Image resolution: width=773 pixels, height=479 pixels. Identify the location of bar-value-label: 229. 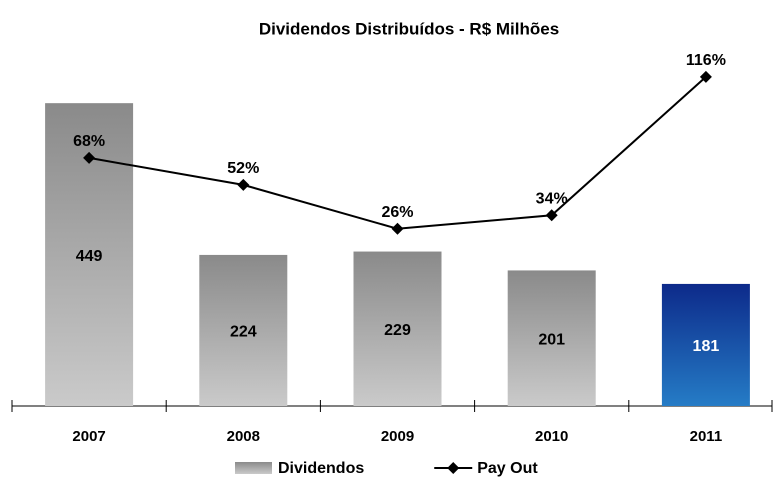
(397, 330).